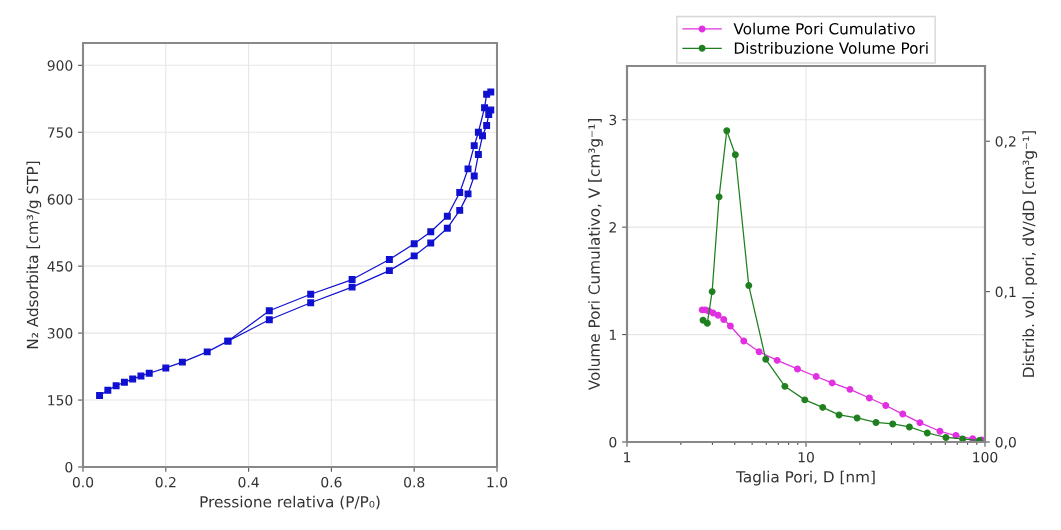 The image size is (1061, 530). I want to click on y-tick-label: 300, so click(60, 333).